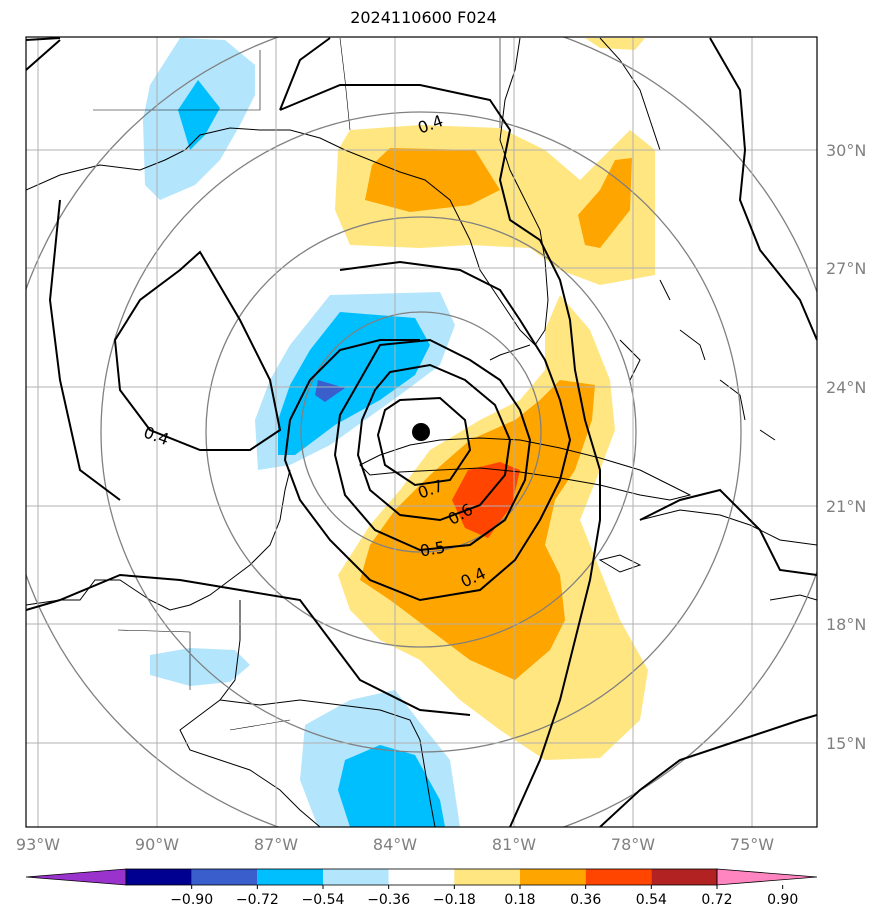  I want to click on contour-outer-east, so click(763, 189).